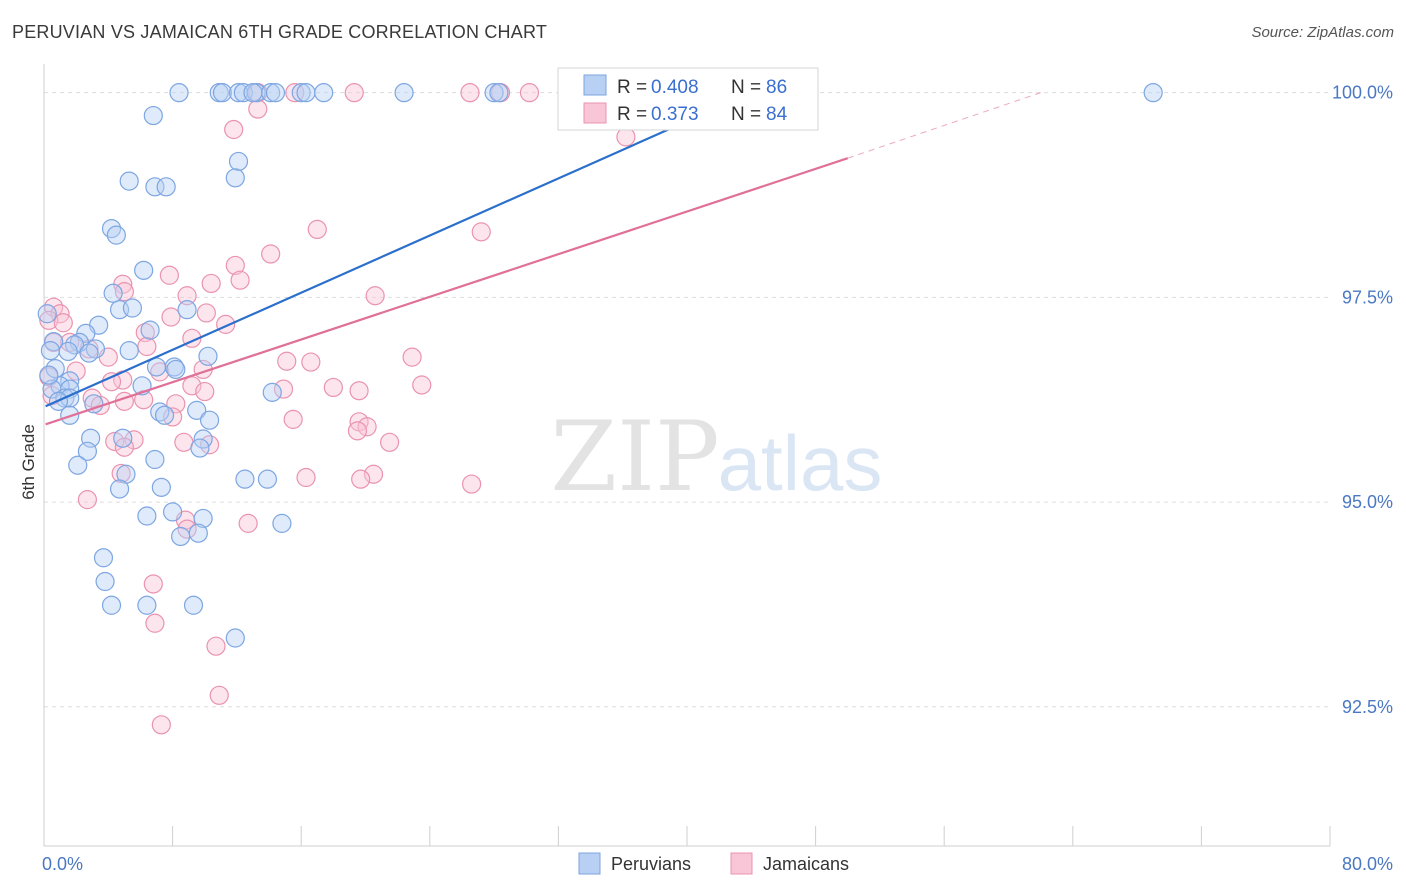  I want to click on legend-r-label-peruvians: R =, so click(632, 87).